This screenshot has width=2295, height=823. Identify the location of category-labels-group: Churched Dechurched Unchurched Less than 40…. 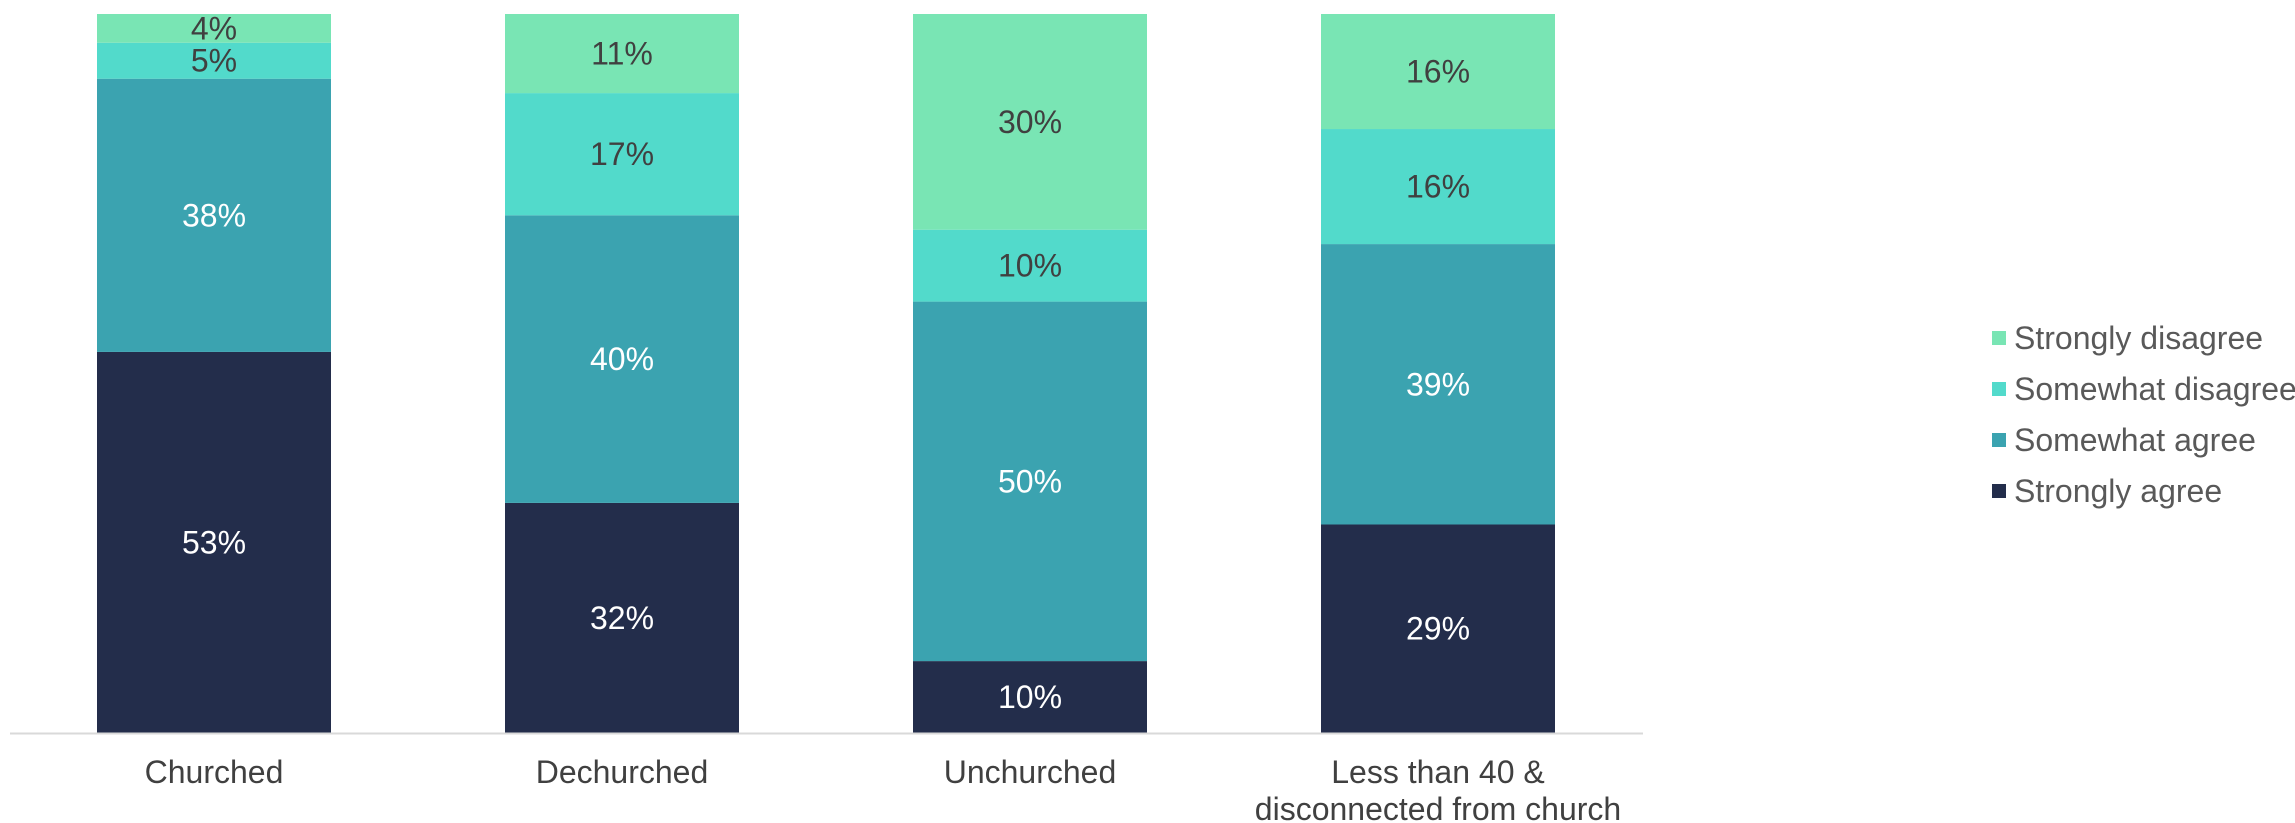
(883, 788).